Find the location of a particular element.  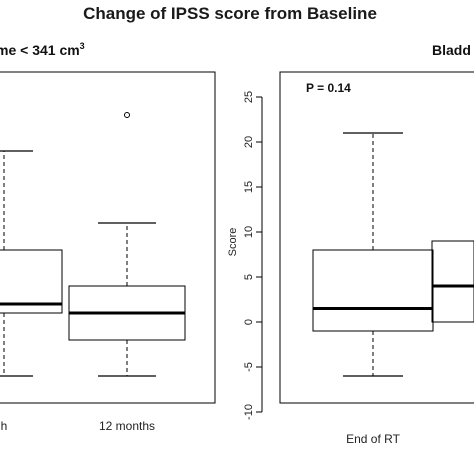

right-y-tick-label-5: 15 is located at coordinates (249, 187).